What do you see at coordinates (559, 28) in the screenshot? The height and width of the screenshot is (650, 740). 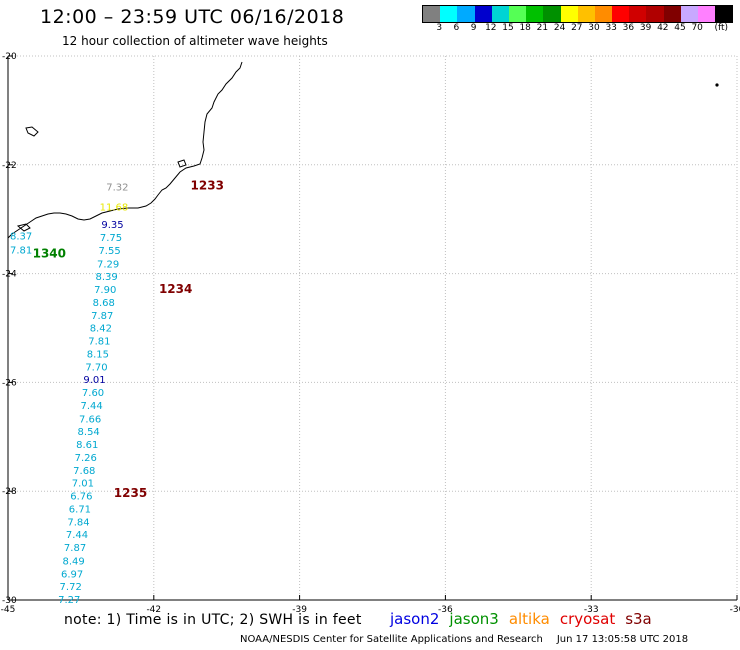 I see `legend-label: 24` at bounding box center [559, 28].